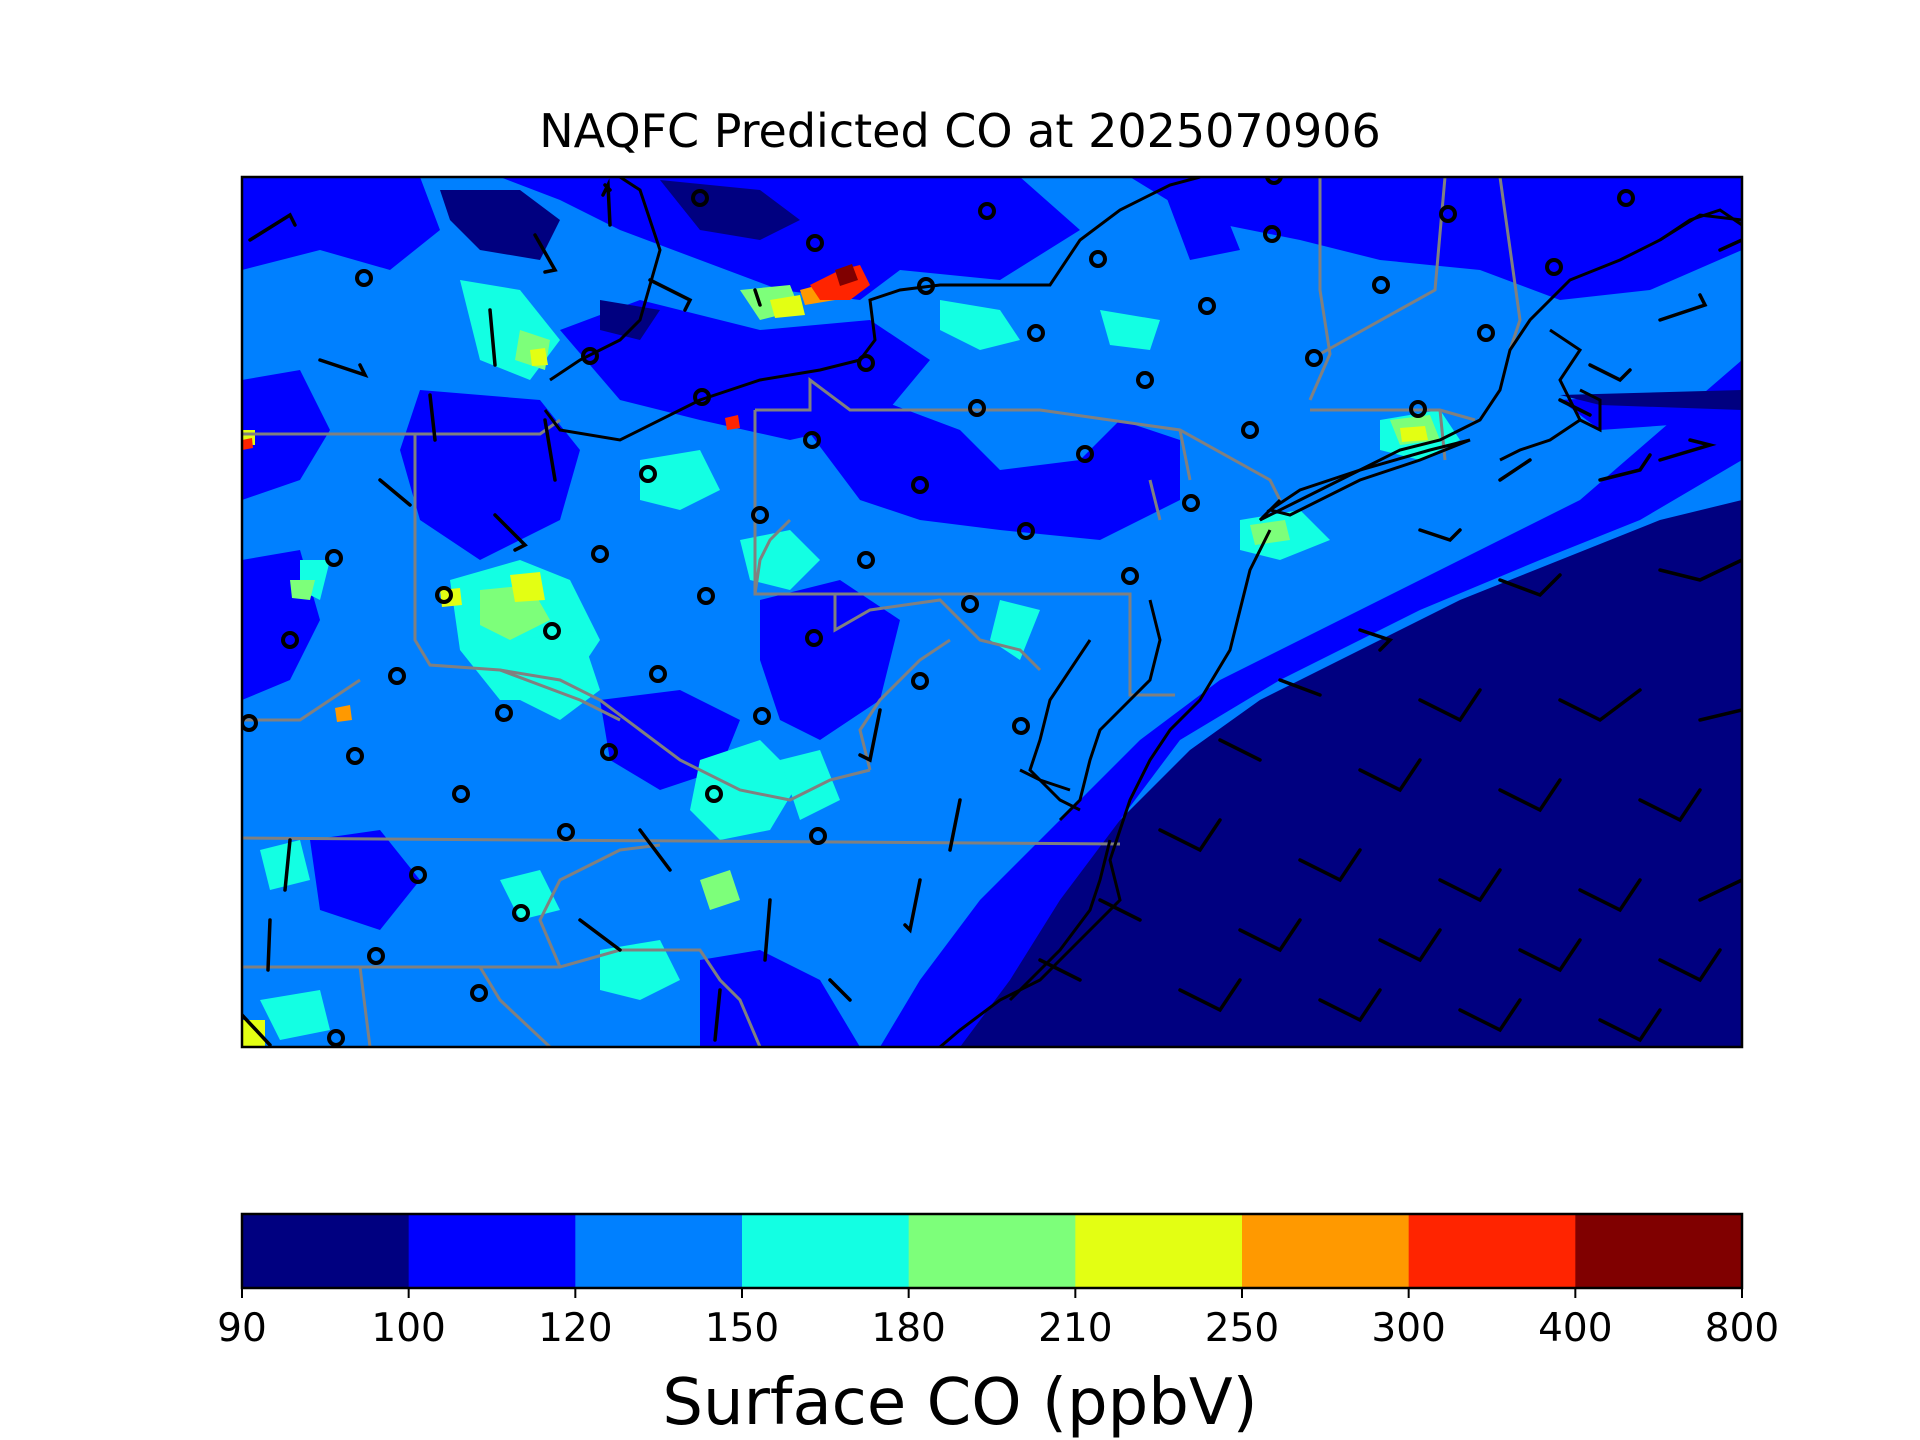  I want to click on colorbar, so click(992, 1255).